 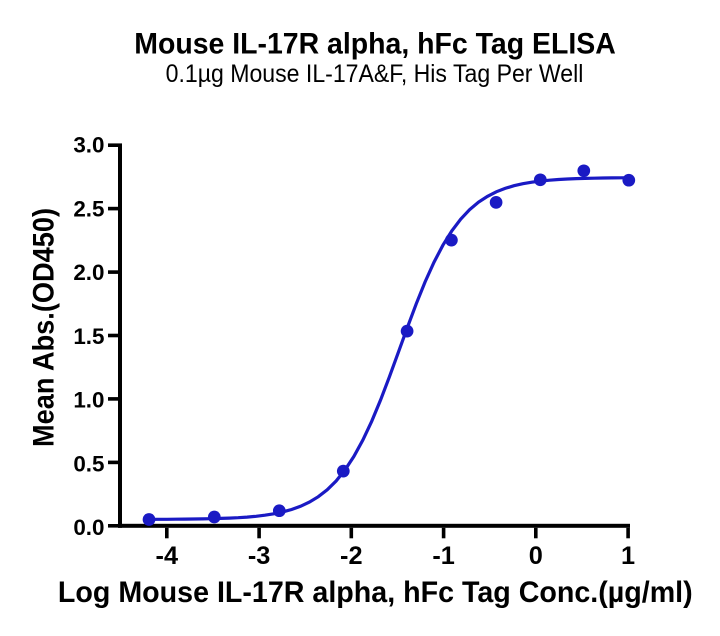 What do you see at coordinates (259, 556) in the screenshot?
I see `svg-text: -3` at bounding box center [259, 556].